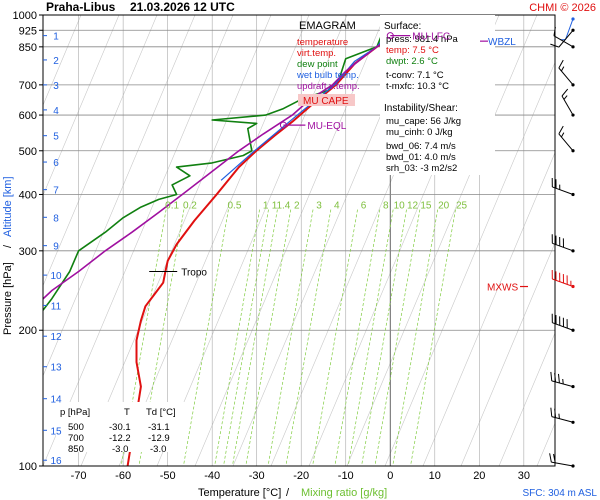 The width and height of the screenshot is (600, 500). I want to click on mixing-ratio-label: 15, so click(426, 206).